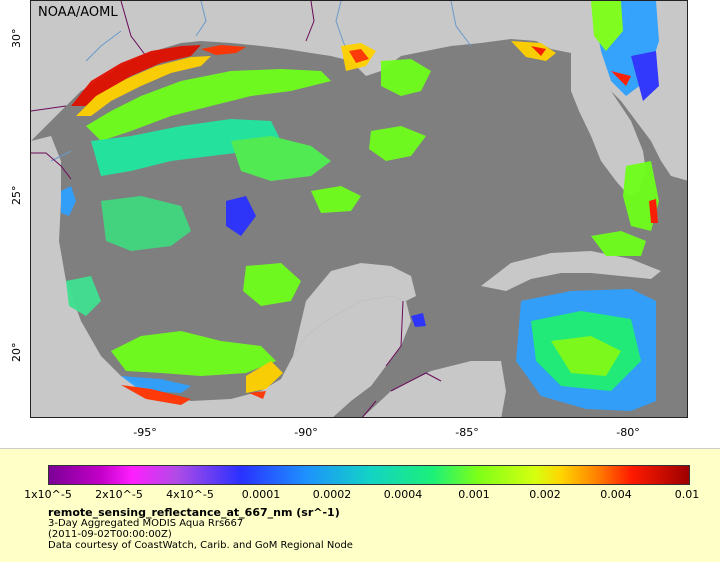  I want to click on cb-tick: 0.002, so click(545, 494).